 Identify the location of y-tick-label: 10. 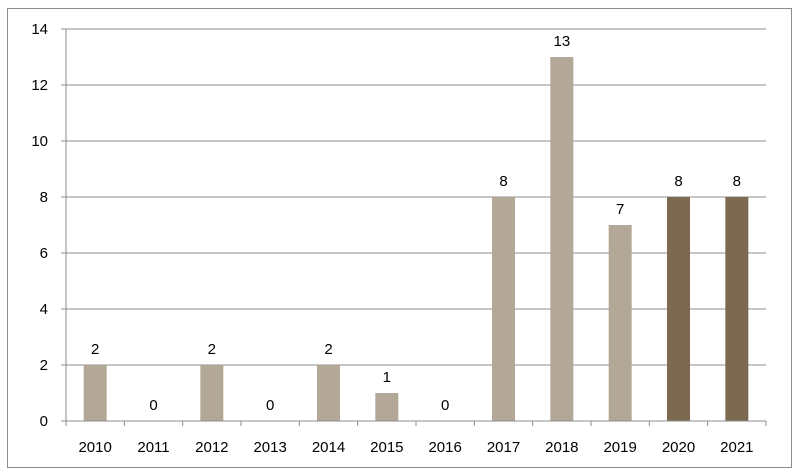
(39, 141).